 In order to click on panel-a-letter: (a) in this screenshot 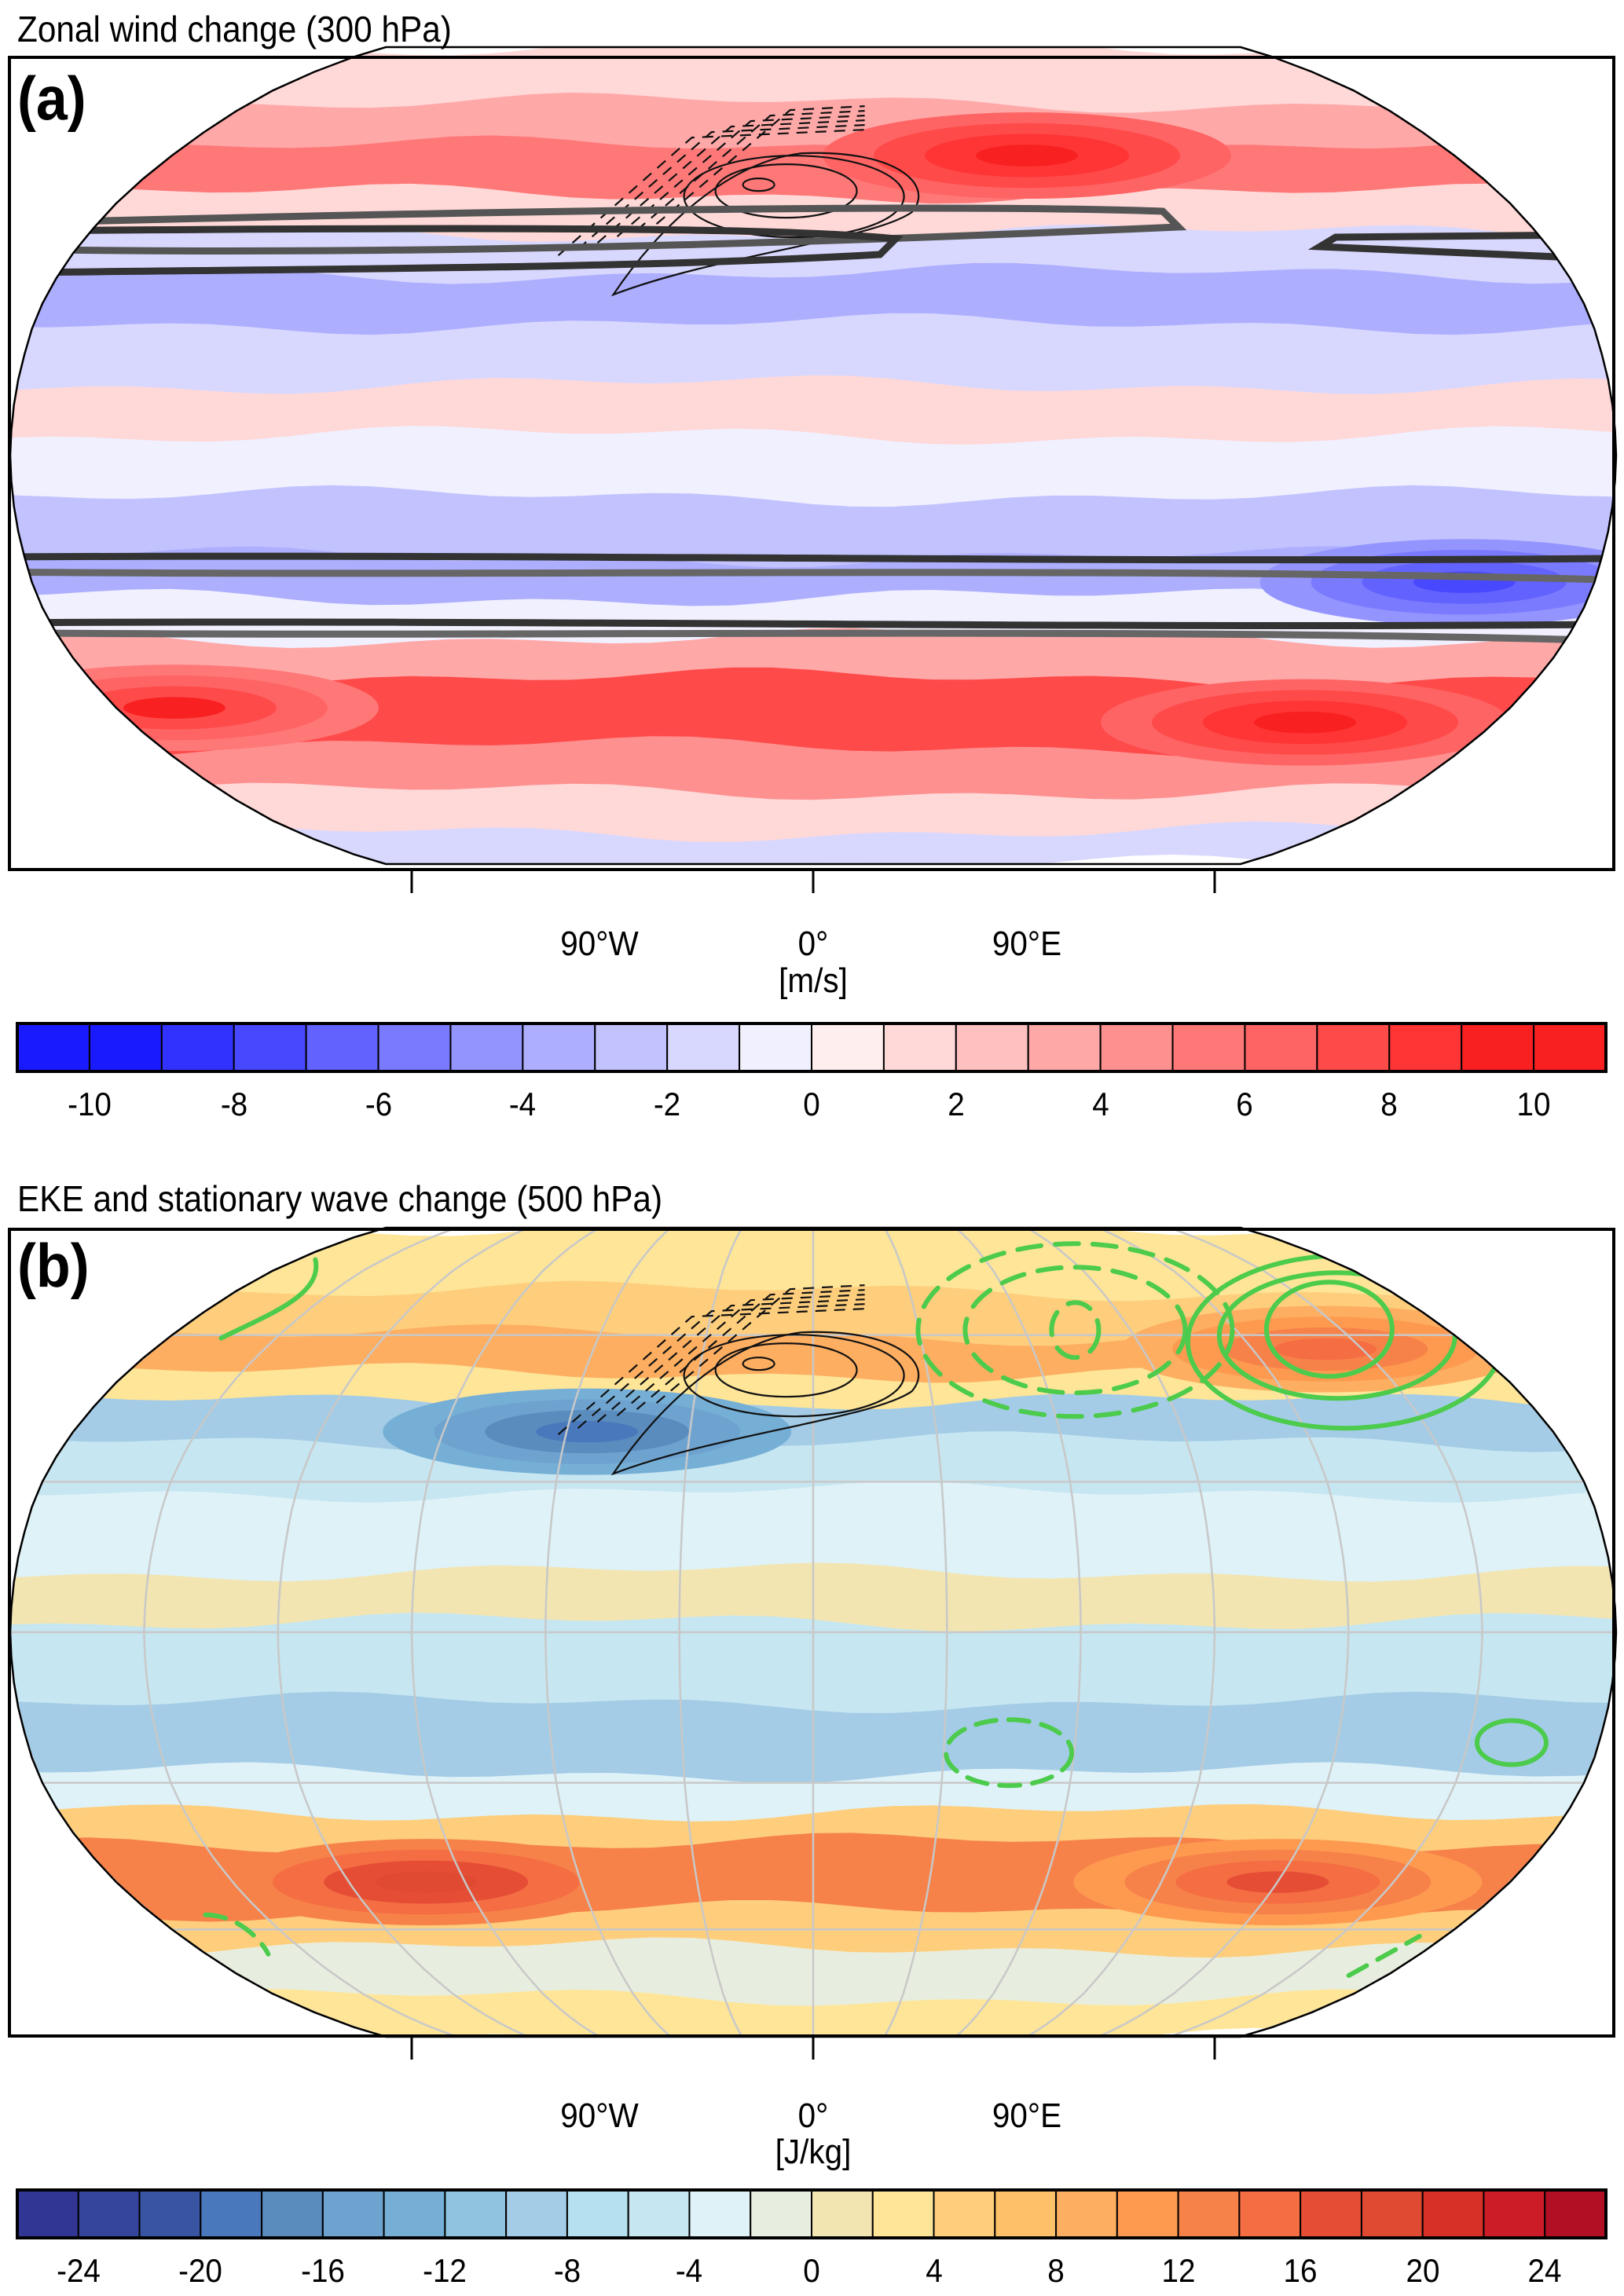, I will do `click(51, 98)`.